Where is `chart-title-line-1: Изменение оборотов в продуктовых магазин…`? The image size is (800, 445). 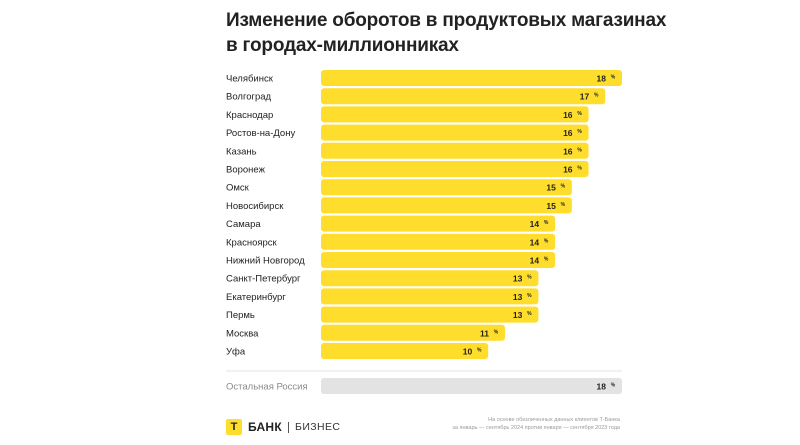
chart-title-line-1: Изменение оборотов в продуктовых магазин… is located at coordinates (446, 20).